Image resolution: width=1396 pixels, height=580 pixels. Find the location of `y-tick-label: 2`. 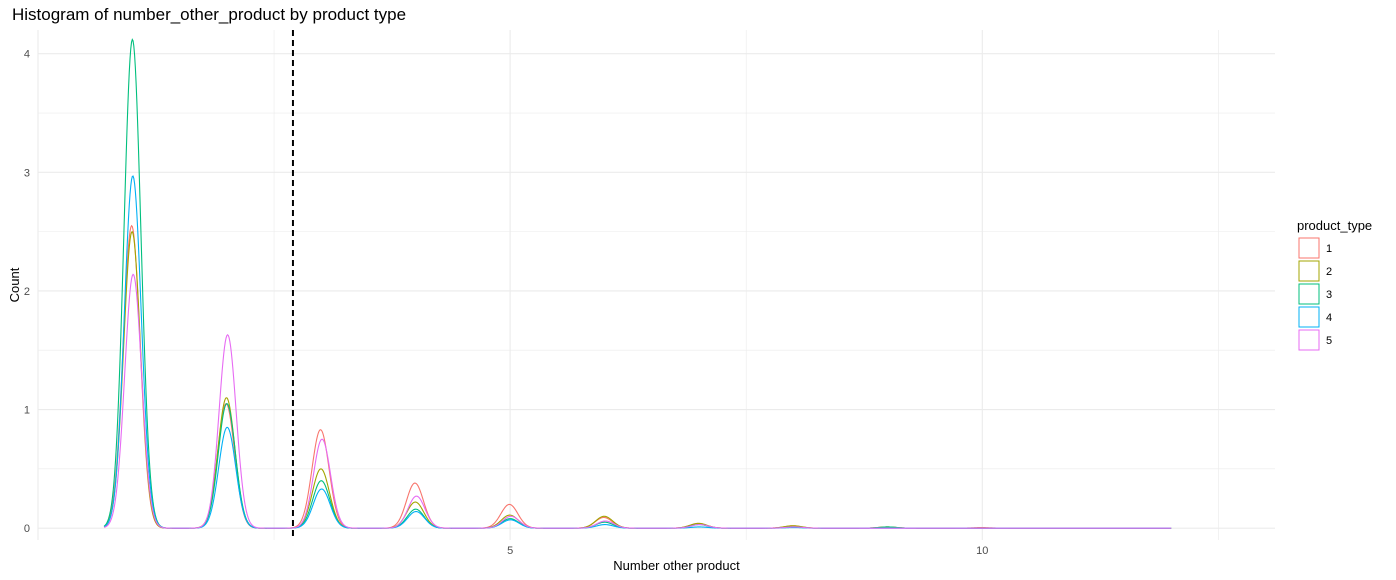

y-tick-label: 2 is located at coordinates (27, 292).